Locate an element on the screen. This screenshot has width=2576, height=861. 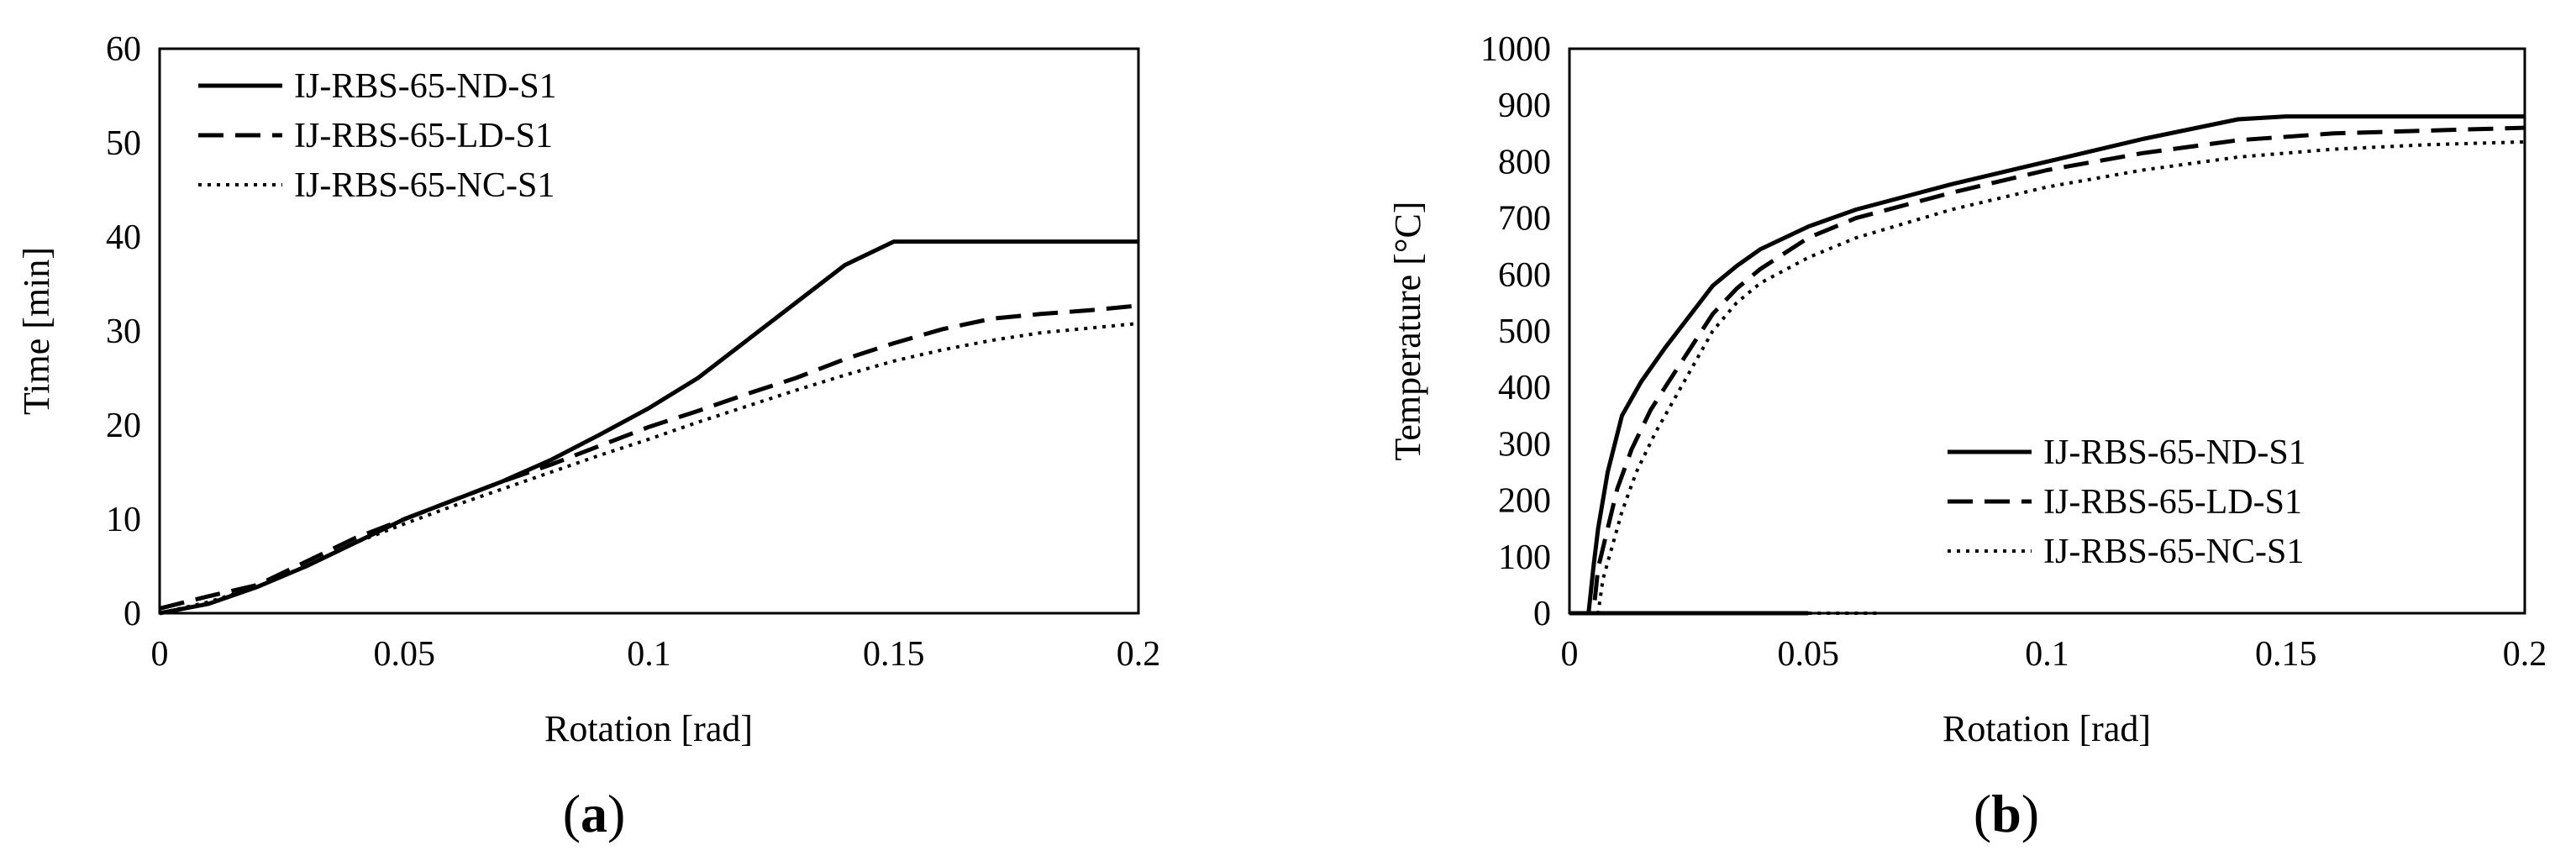
panel-b-x-tick-label: 0.2 is located at coordinates (2525, 654).